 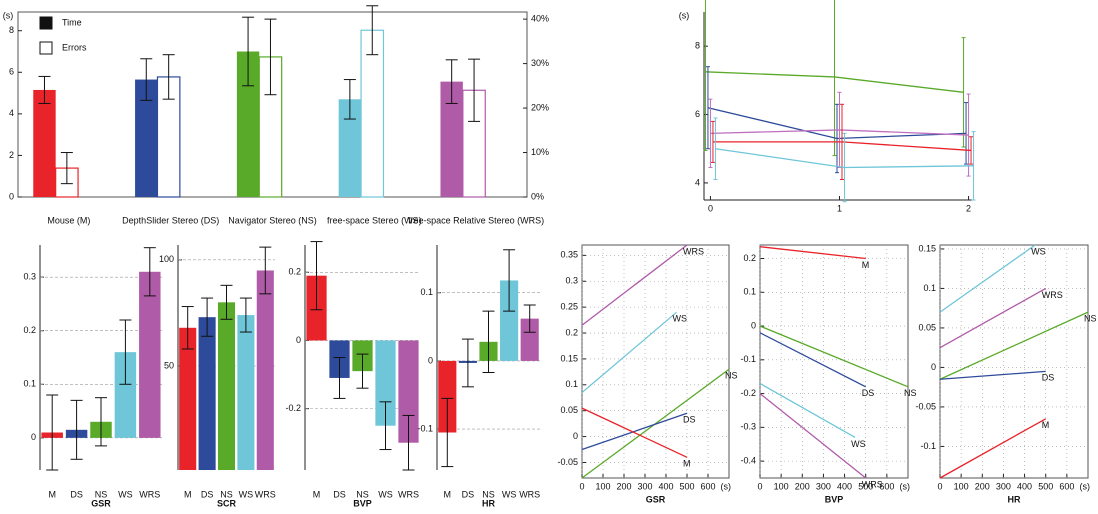 What do you see at coordinates (11, 113) in the screenshot?
I see `y-tick-label: 4` at bounding box center [11, 113].